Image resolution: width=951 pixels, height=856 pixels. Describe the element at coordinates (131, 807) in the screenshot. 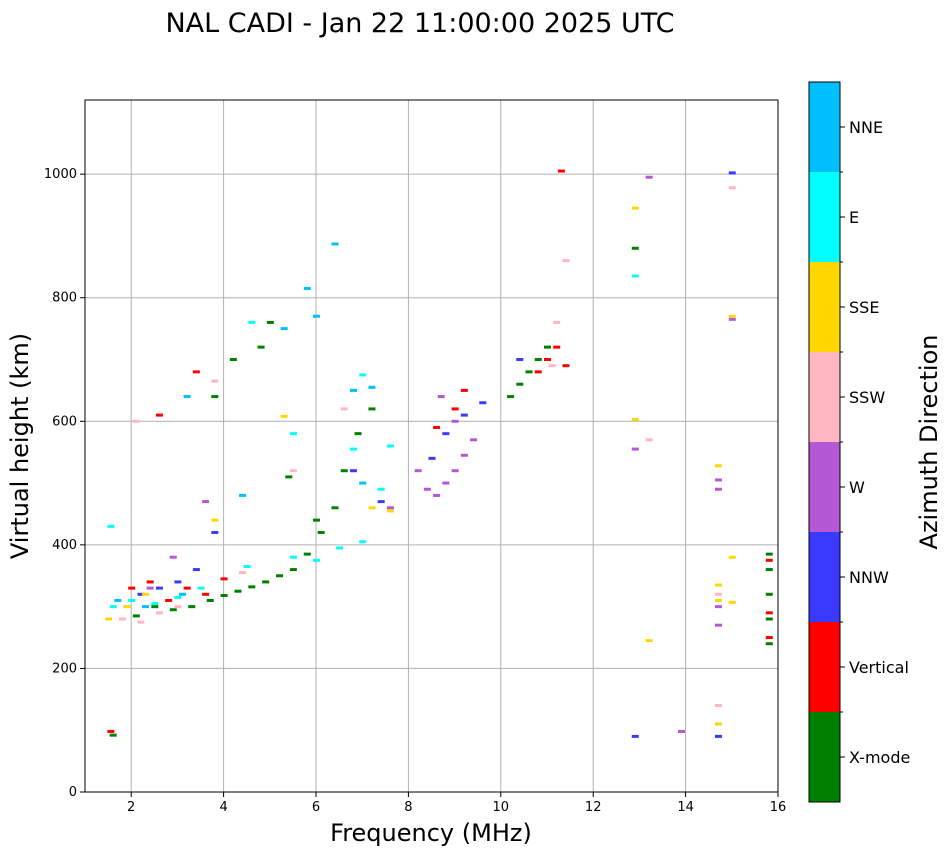

I see `x-tick-label: 2` at that location.